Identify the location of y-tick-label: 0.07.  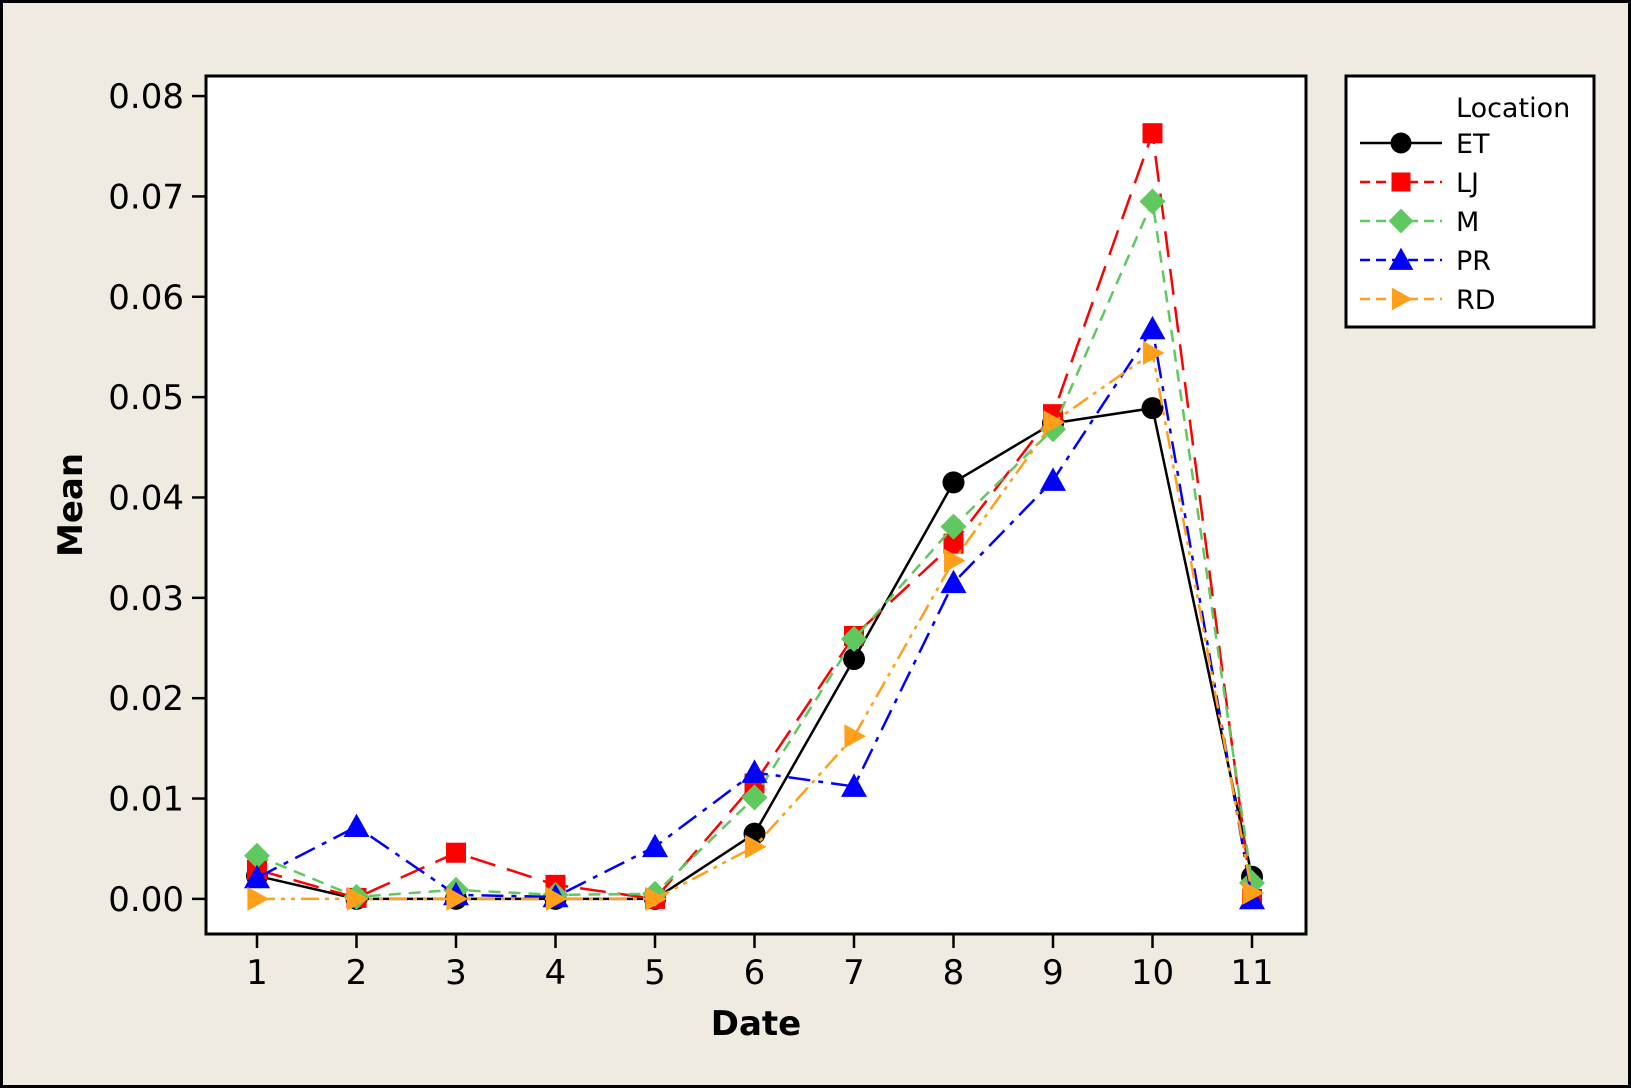
(146, 197).